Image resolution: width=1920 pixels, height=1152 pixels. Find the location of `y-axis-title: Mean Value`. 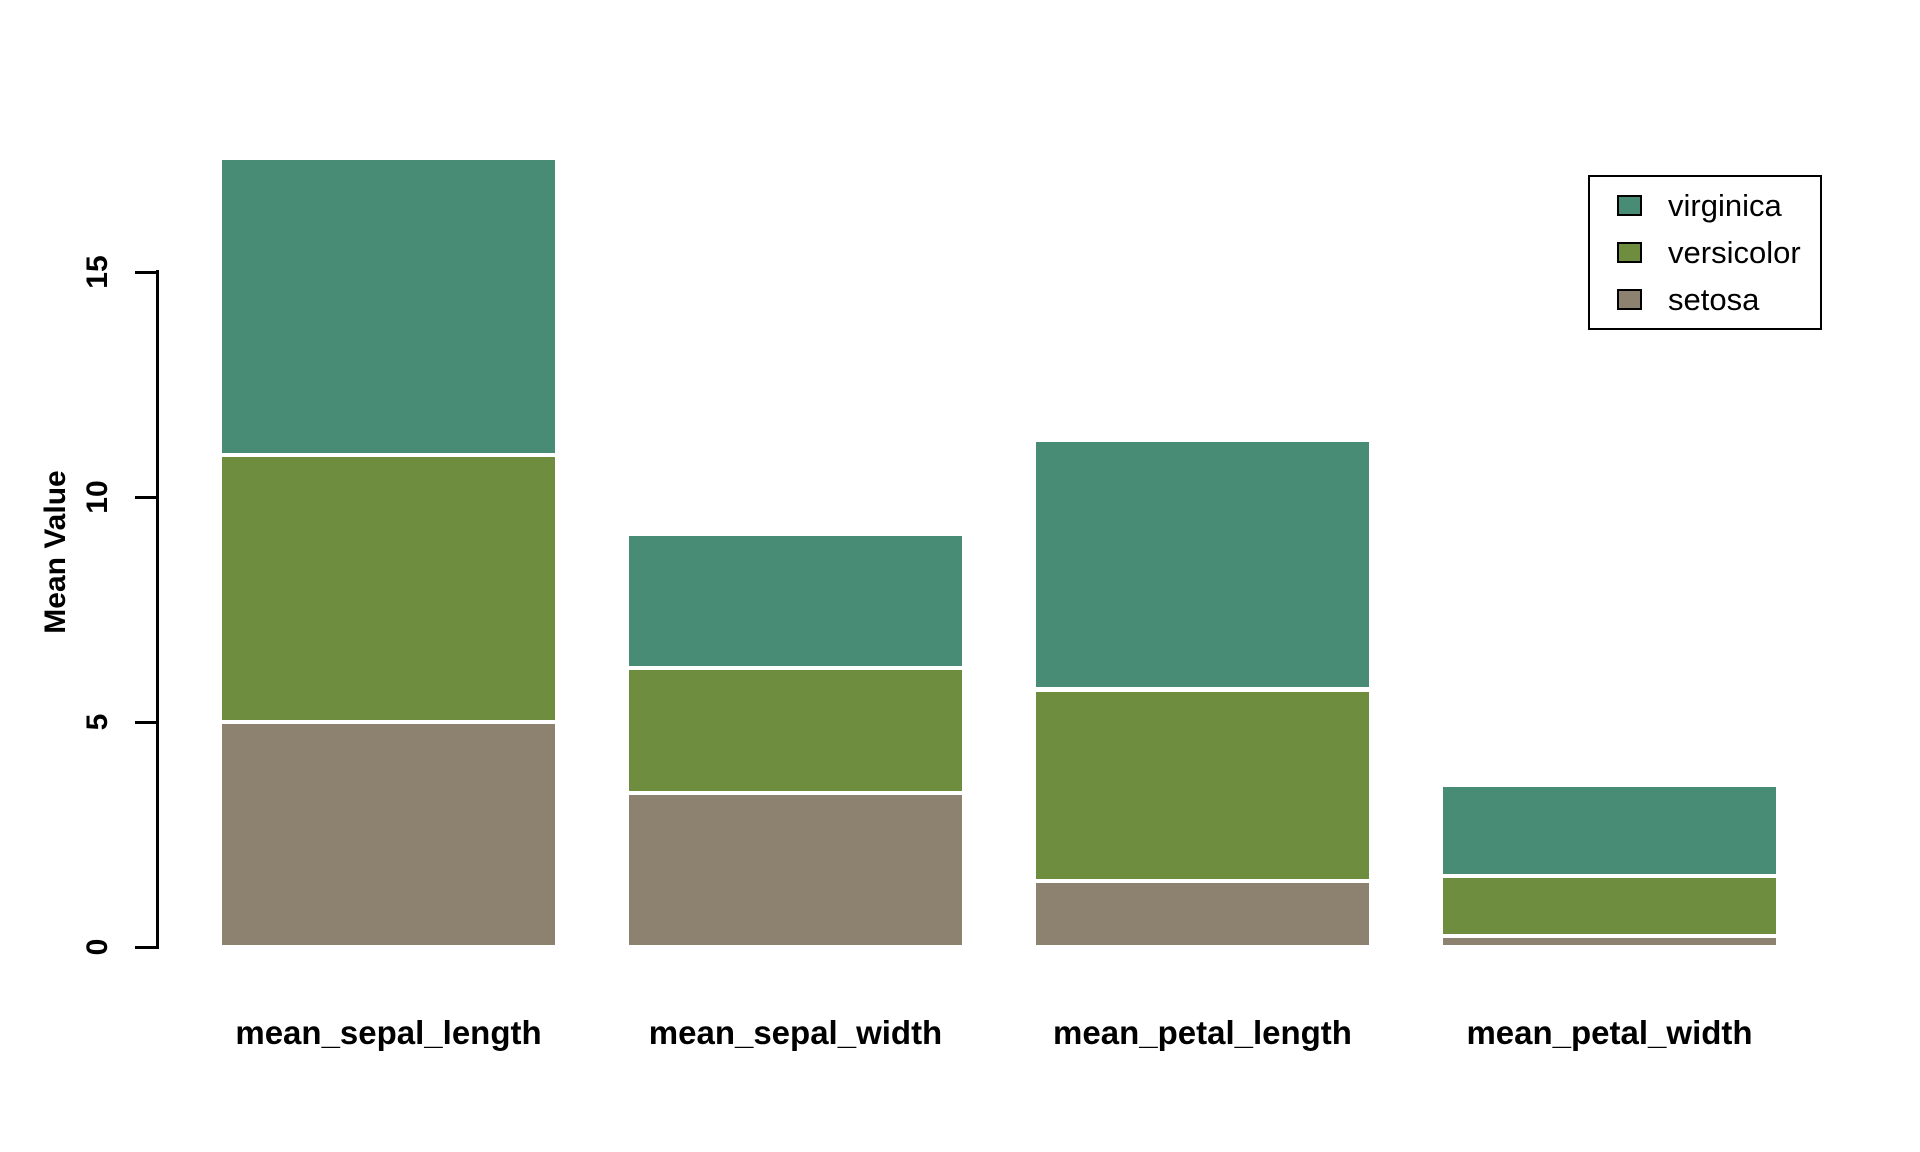

y-axis-title: Mean Value is located at coordinates (55, 552).